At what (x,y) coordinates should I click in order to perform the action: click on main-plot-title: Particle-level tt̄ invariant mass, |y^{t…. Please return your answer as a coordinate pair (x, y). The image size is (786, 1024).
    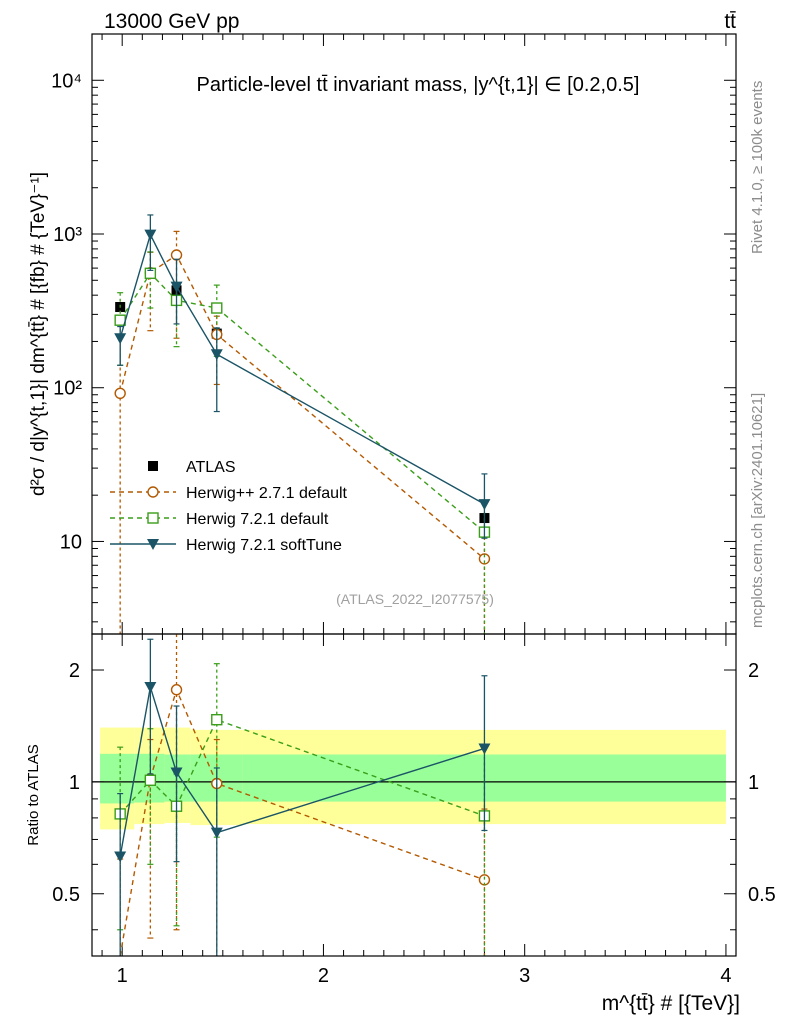
    Looking at the image, I should click on (418, 85).